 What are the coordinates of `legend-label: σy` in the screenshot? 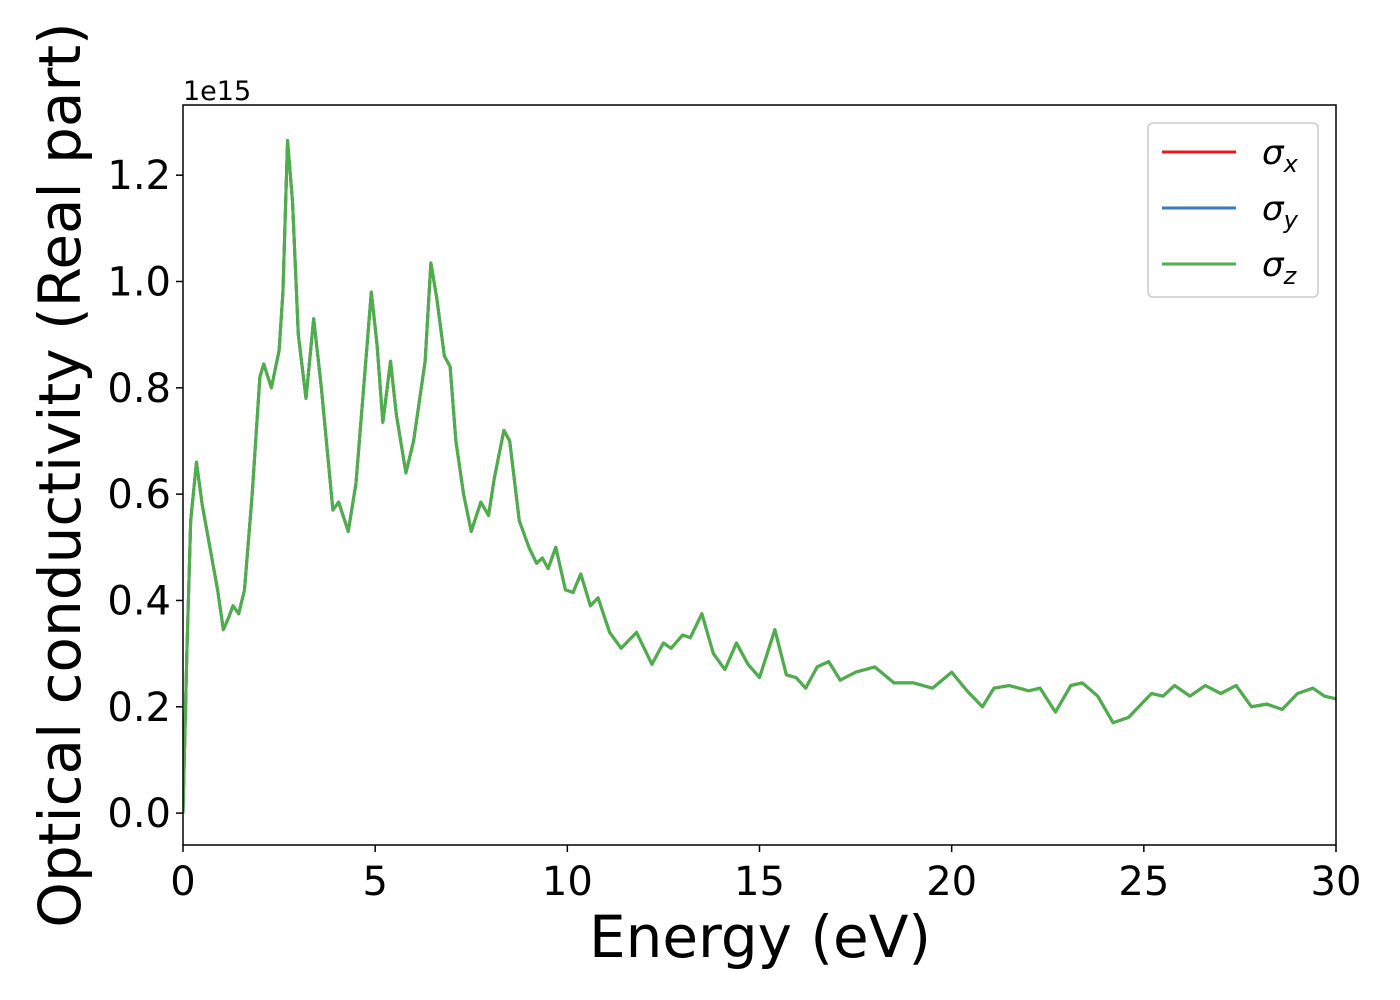 It's located at (1280, 211).